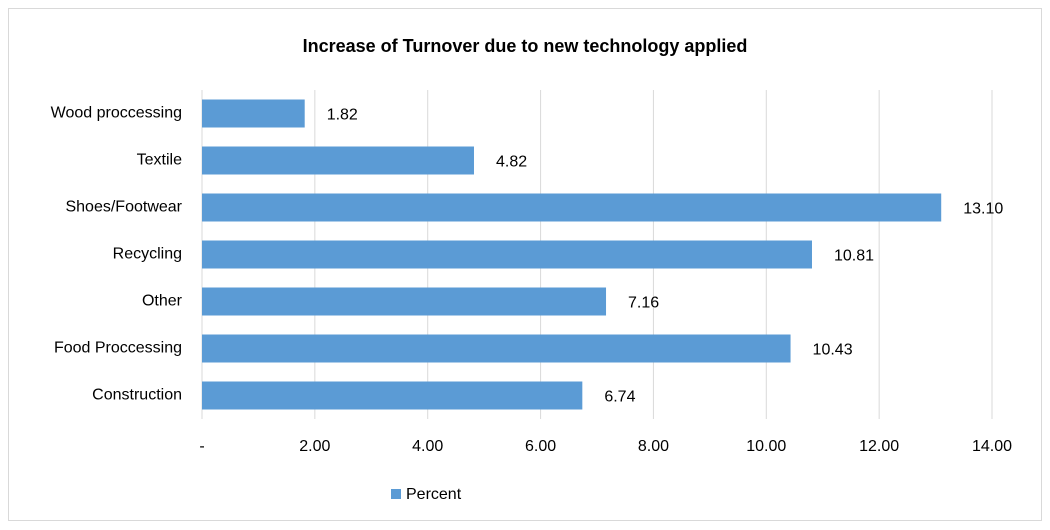  I want to click on y-tick-label: Recycling, so click(147, 254).